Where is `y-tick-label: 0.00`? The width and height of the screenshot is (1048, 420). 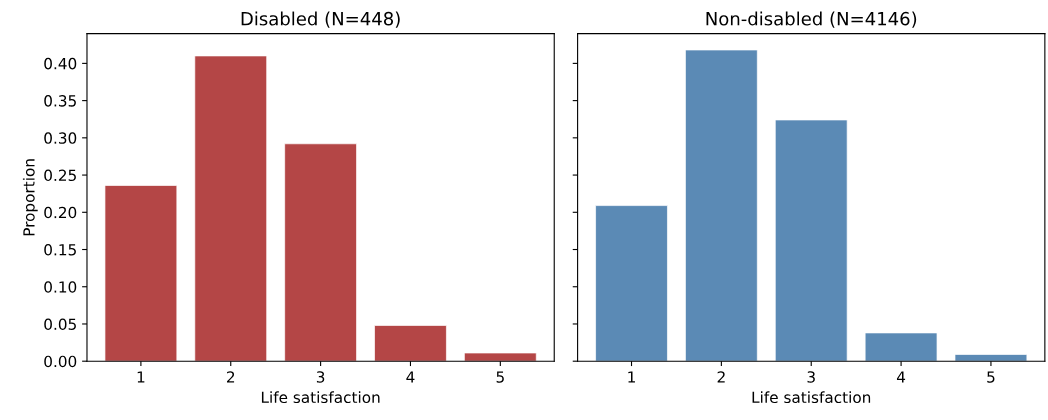
y-tick-label: 0.00 is located at coordinates (60, 361).